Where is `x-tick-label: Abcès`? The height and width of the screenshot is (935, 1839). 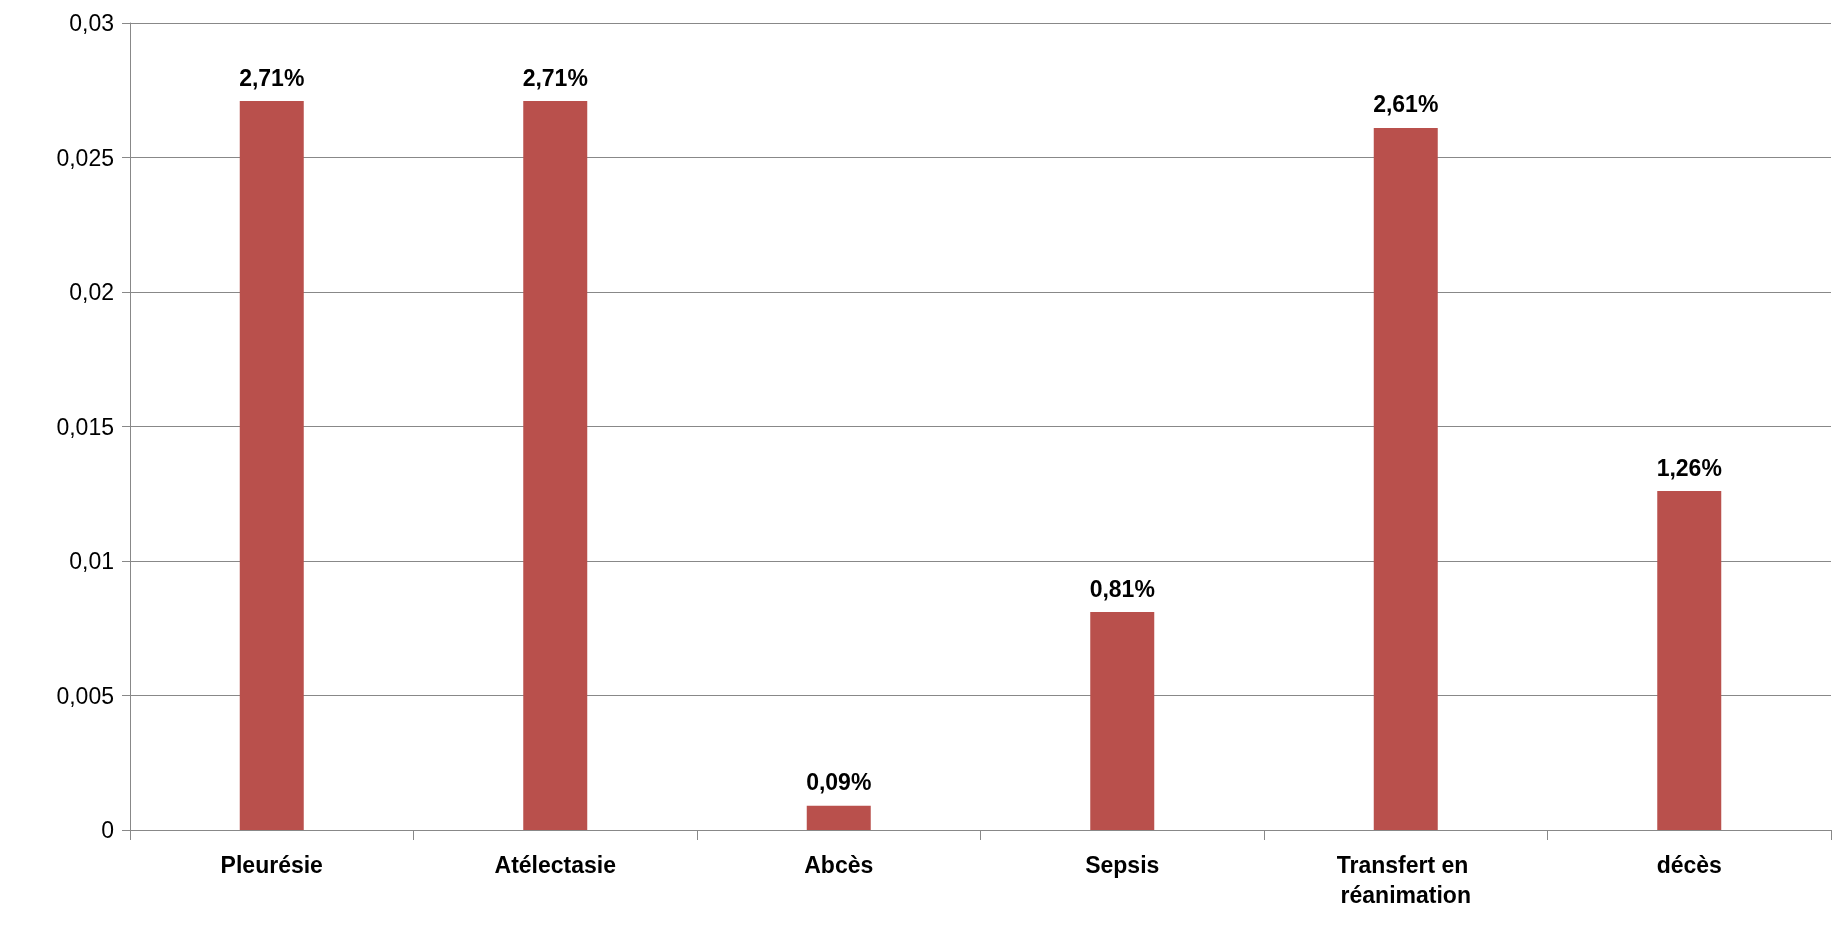
x-tick-label: Abcès is located at coordinates (839, 865).